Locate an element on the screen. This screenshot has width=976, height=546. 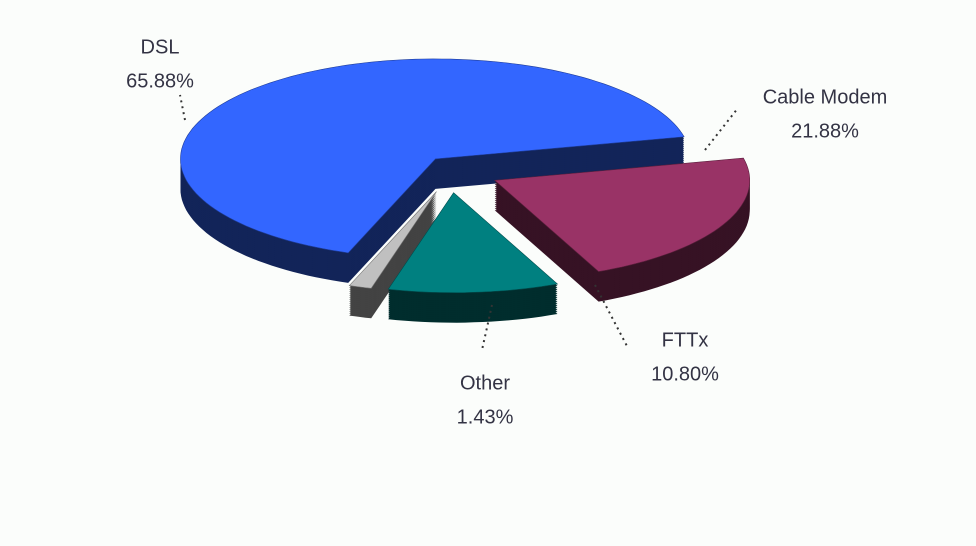
slice-label: DSL is located at coordinates (160, 47).